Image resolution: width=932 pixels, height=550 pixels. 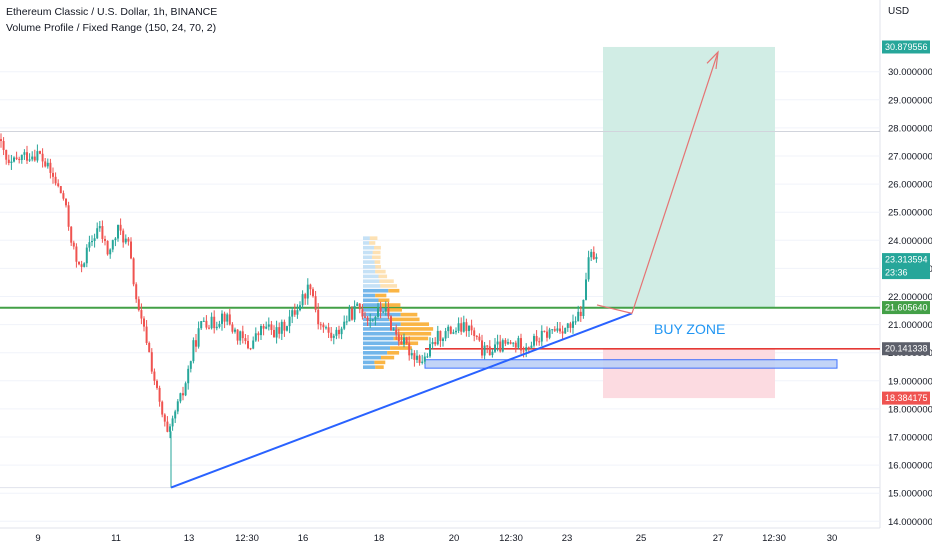 I want to click on price-tick-label: 26.000000, so click(x=910, y=185).